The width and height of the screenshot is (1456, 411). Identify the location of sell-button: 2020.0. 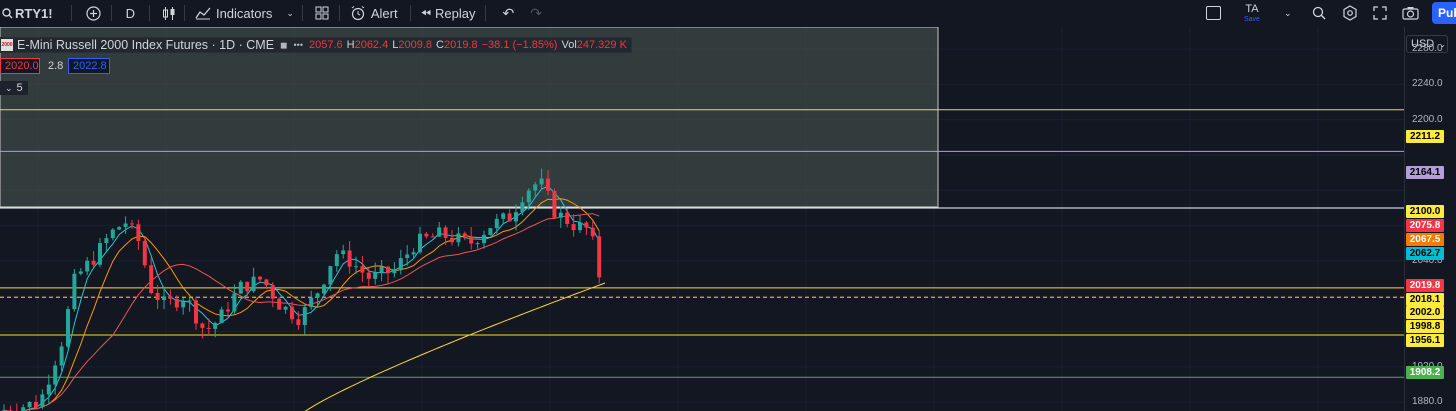
(20, 66).